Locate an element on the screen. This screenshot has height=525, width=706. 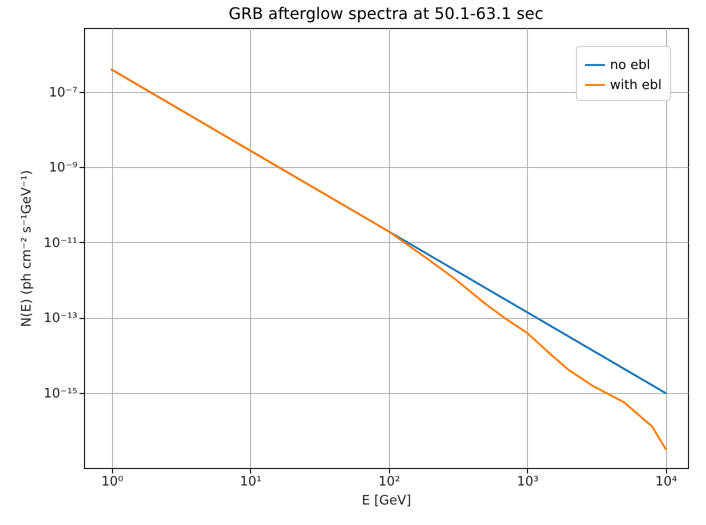
x-axis-title: E [GeV] is located at coordinates (387, 501).